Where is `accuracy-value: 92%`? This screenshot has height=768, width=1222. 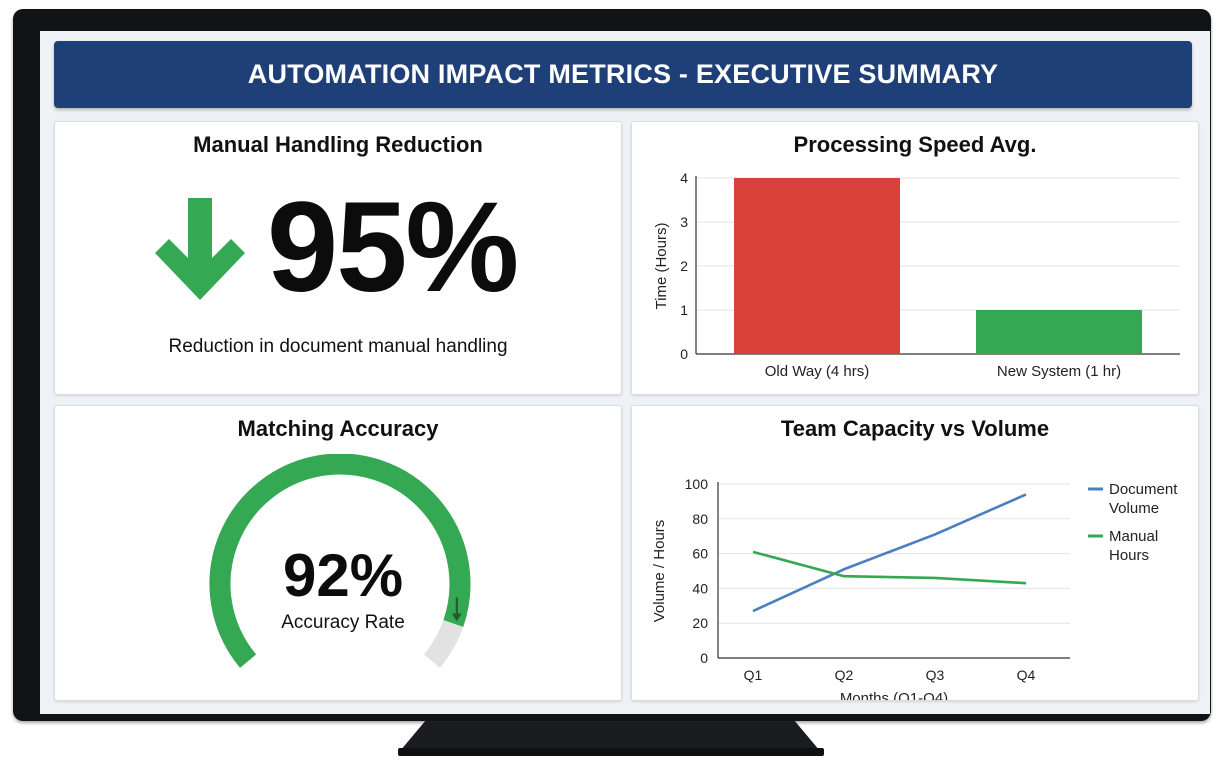
accuracy-value: 92% is located at coordinates (343, 575).